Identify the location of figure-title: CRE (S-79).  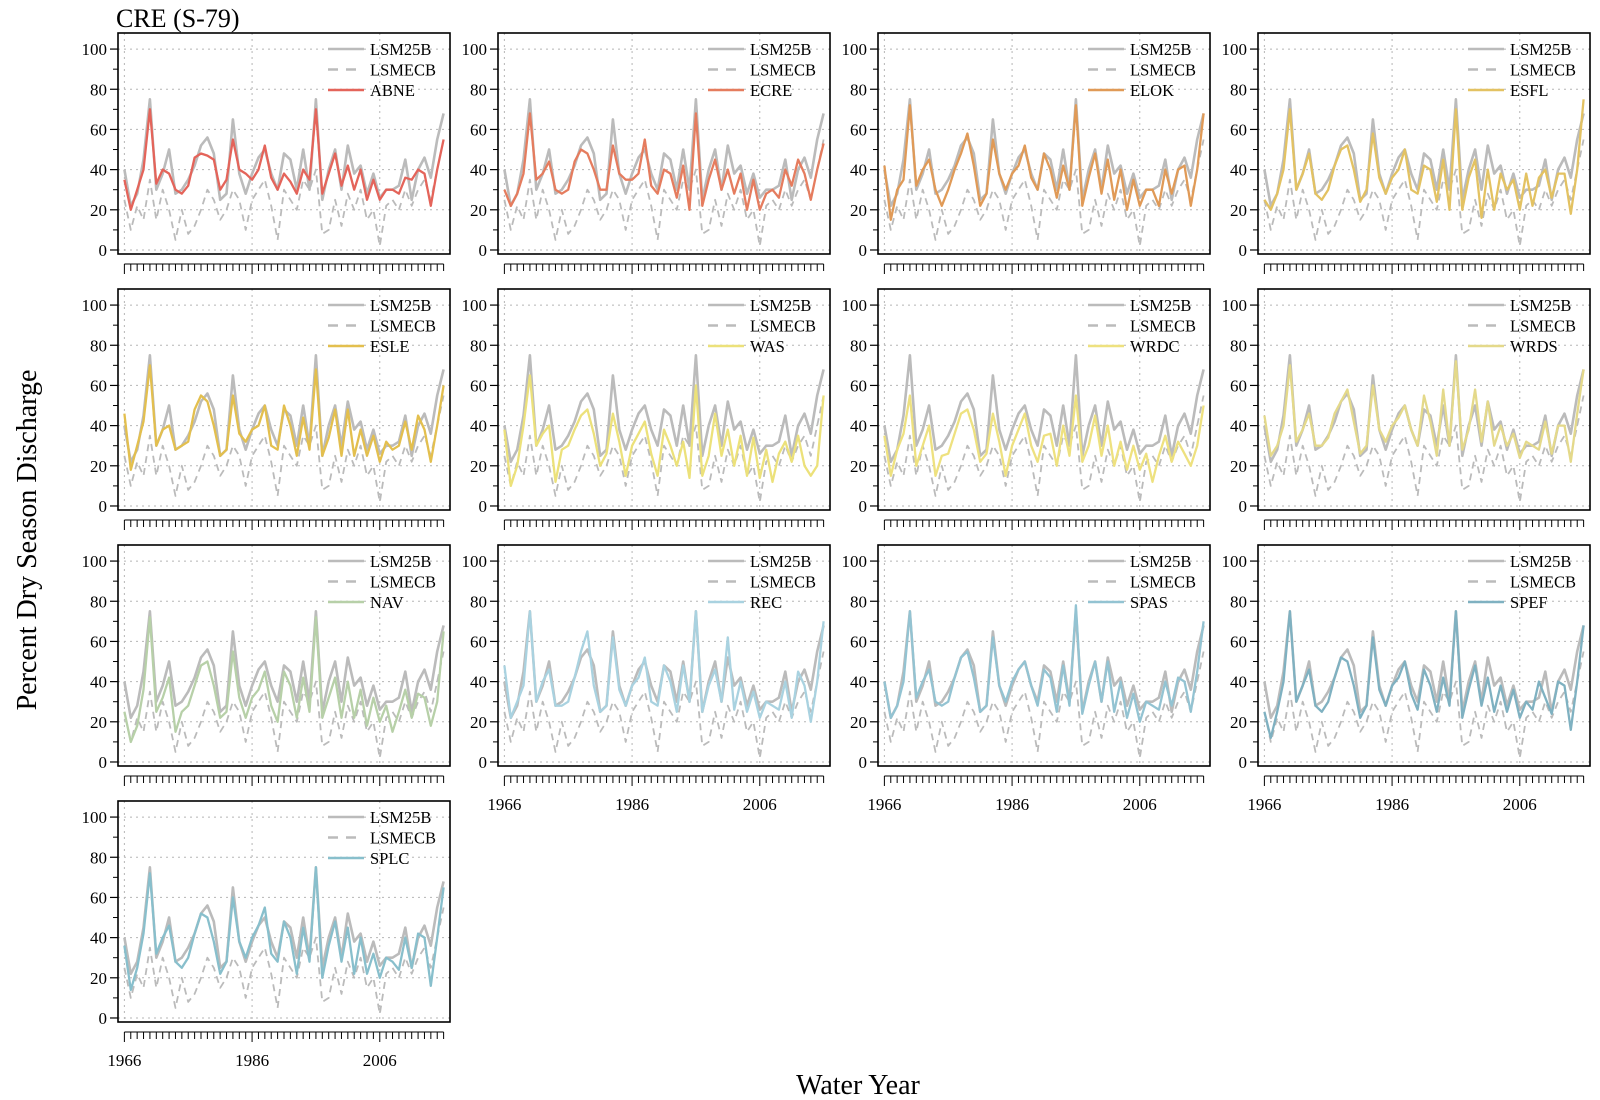
(178, 18).